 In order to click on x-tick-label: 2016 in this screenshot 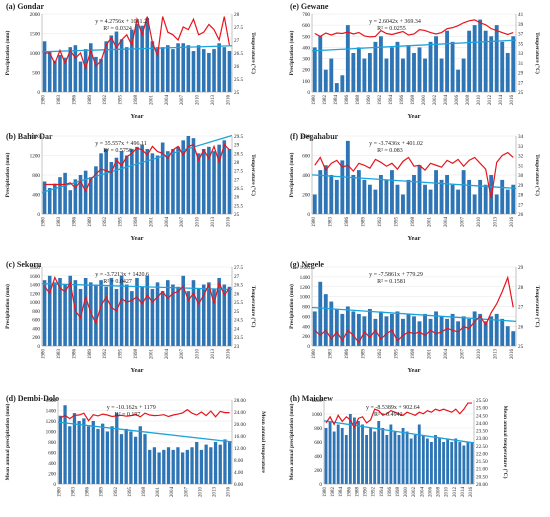, I will do `click(228, 99)`.